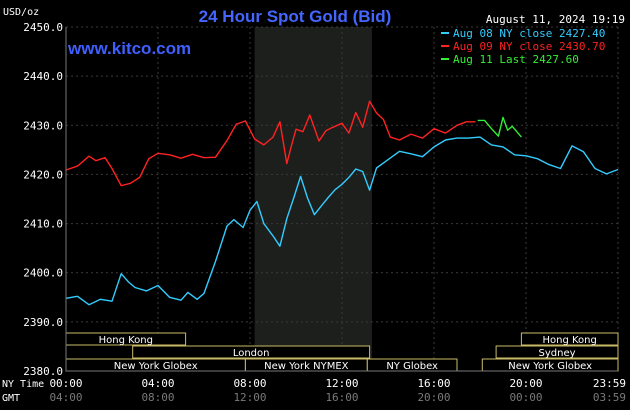  Describe the element at coordinates (43, 371) in the screenshot. I see `y-tick-label: 2380.0` at that location.